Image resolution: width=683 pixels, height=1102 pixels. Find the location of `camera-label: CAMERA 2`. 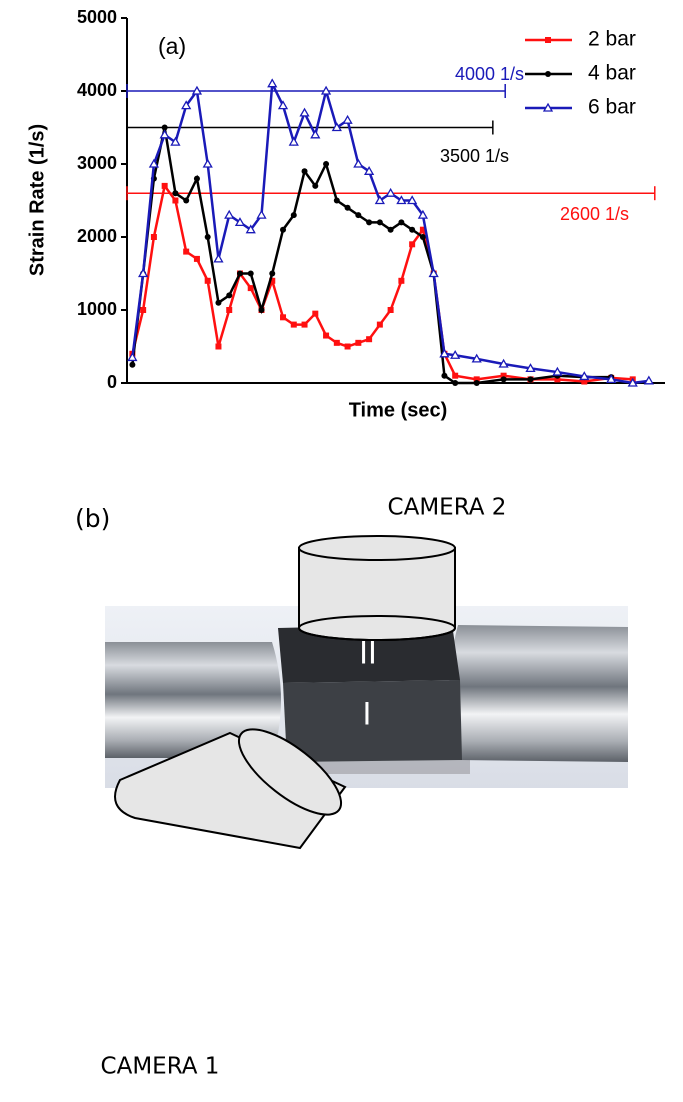

camera-label: CAMERA 2 is located at coordinates (447, 508).